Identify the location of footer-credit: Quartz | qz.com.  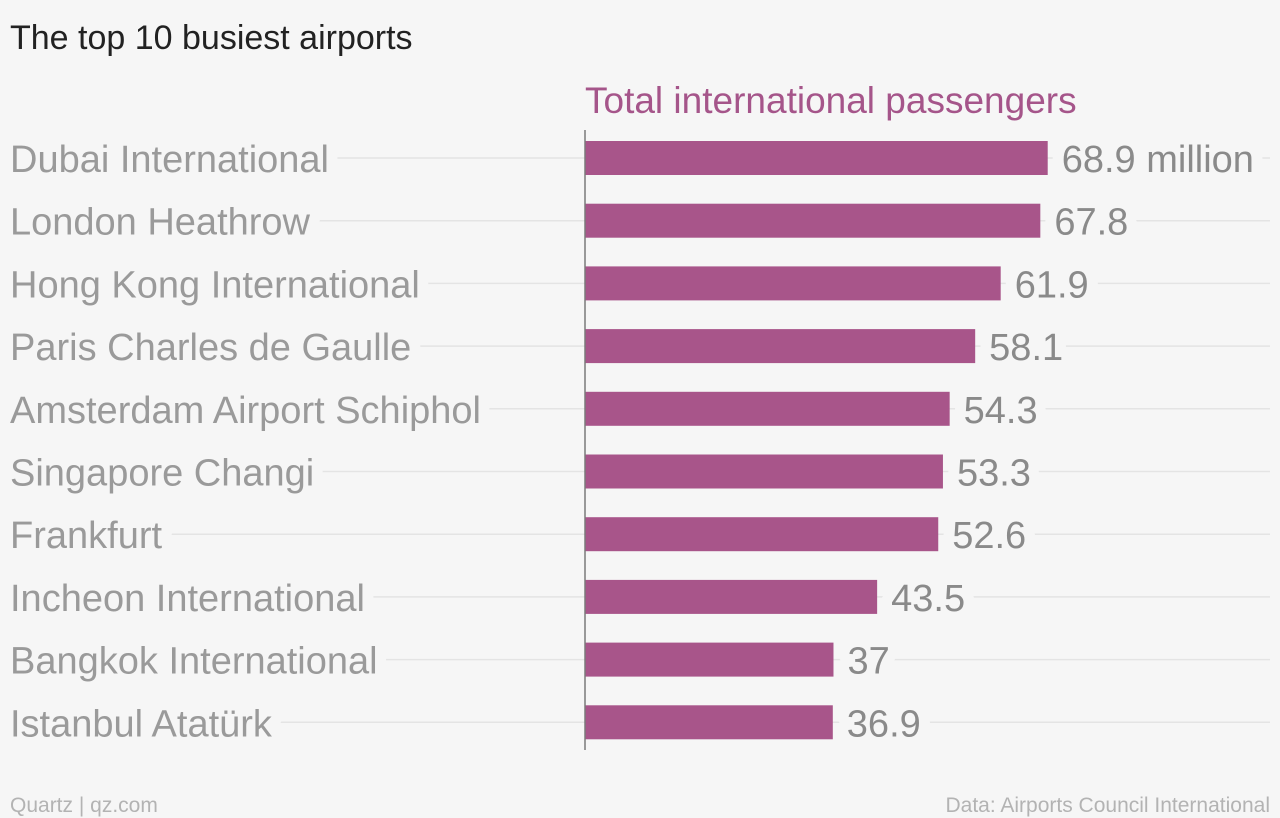
(84, 805).